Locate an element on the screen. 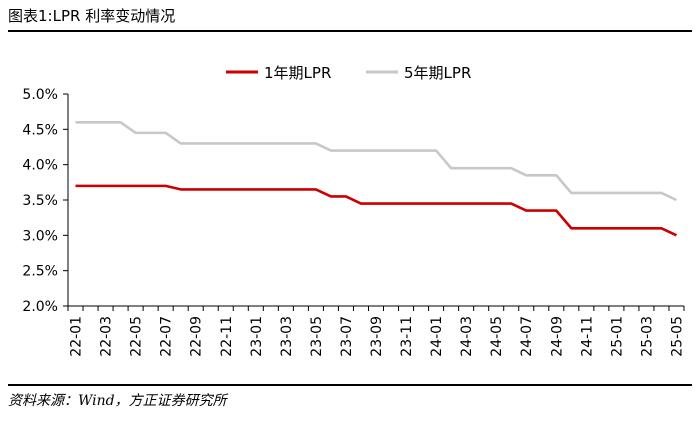 The image size is (700, 422). x-tick-label: 24-05 is located at coordinates (497, 336).